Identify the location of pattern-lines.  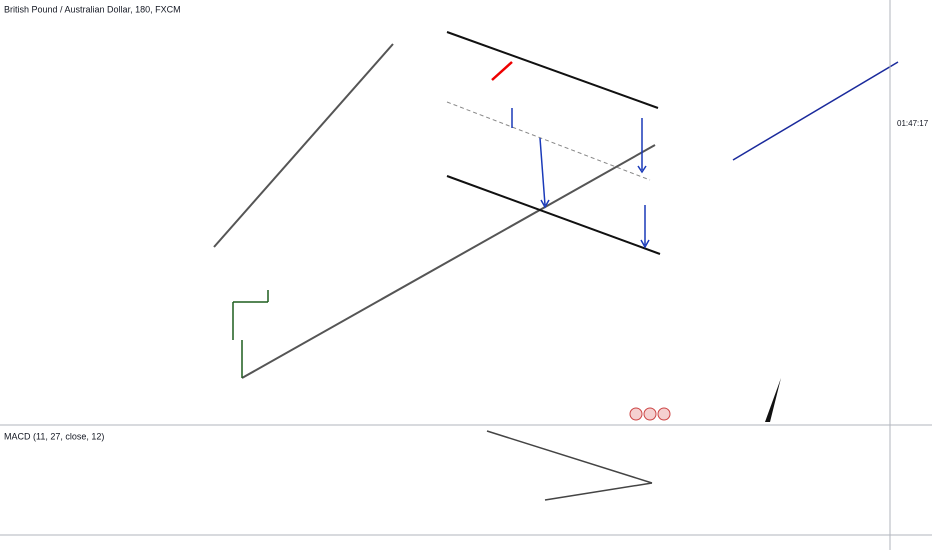
(250, 334).